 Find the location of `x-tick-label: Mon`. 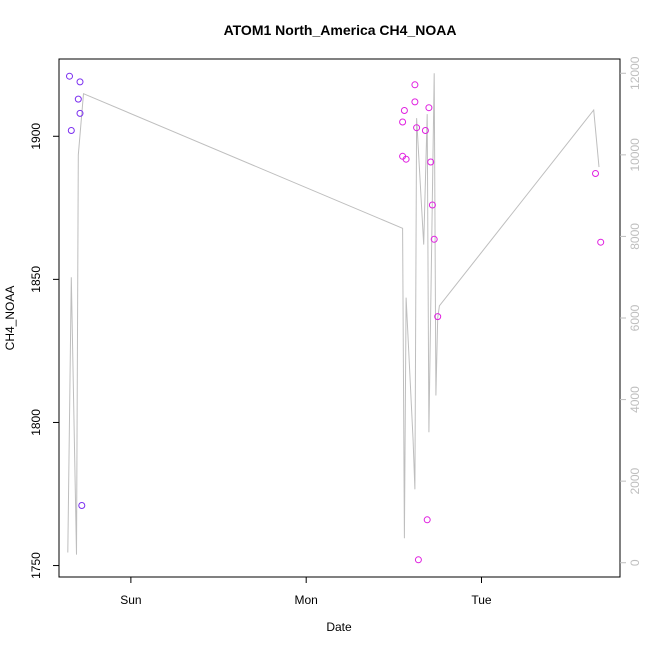

x-tick-label: Mon is located at coordinates (306, 600).